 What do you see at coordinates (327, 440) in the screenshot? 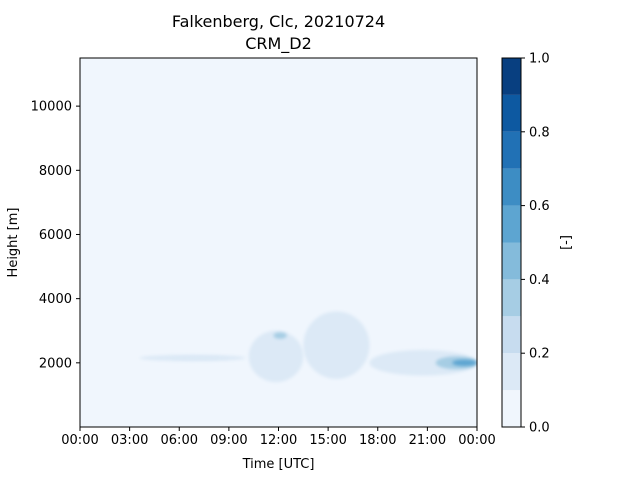
I see `x-tick-label: 15:00` at bounding box center [327, 440].